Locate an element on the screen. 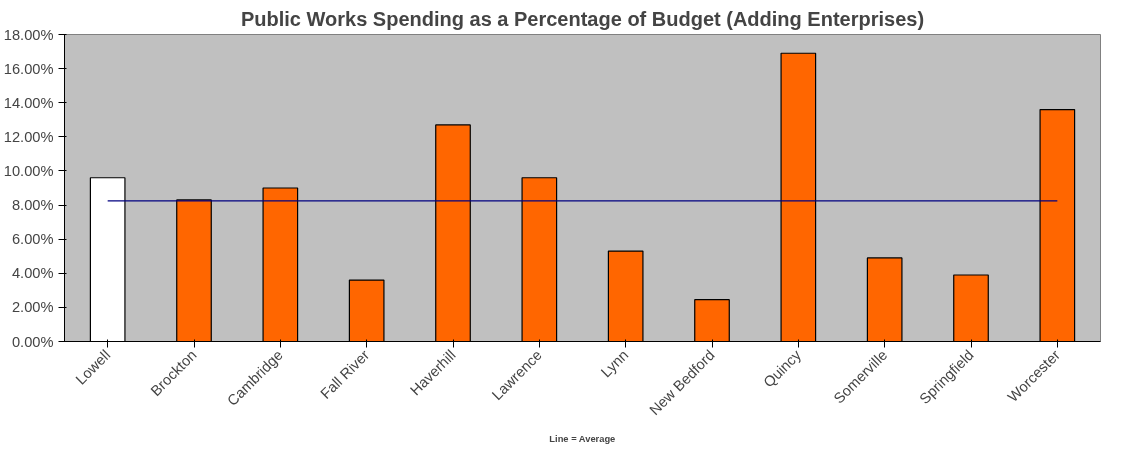  y-tick-label: 18.00% is located at coordinates (28, 34).